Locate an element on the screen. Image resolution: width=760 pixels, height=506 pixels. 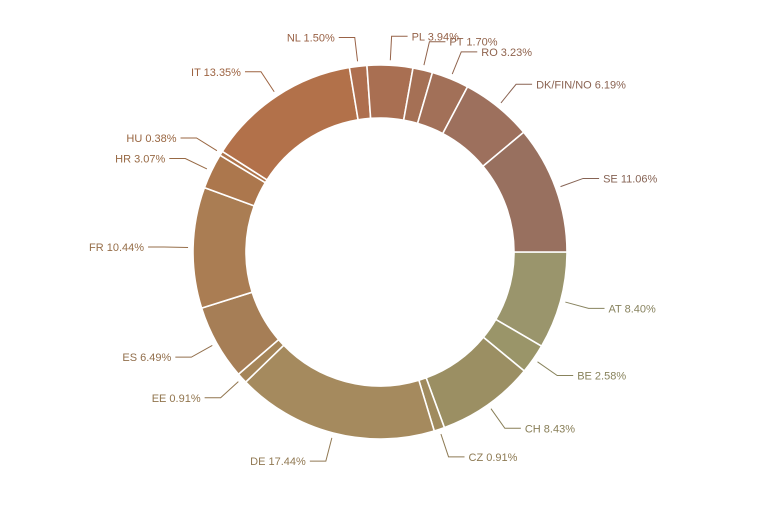
leader-dk-fin-no is located at coordinates (516, 93).